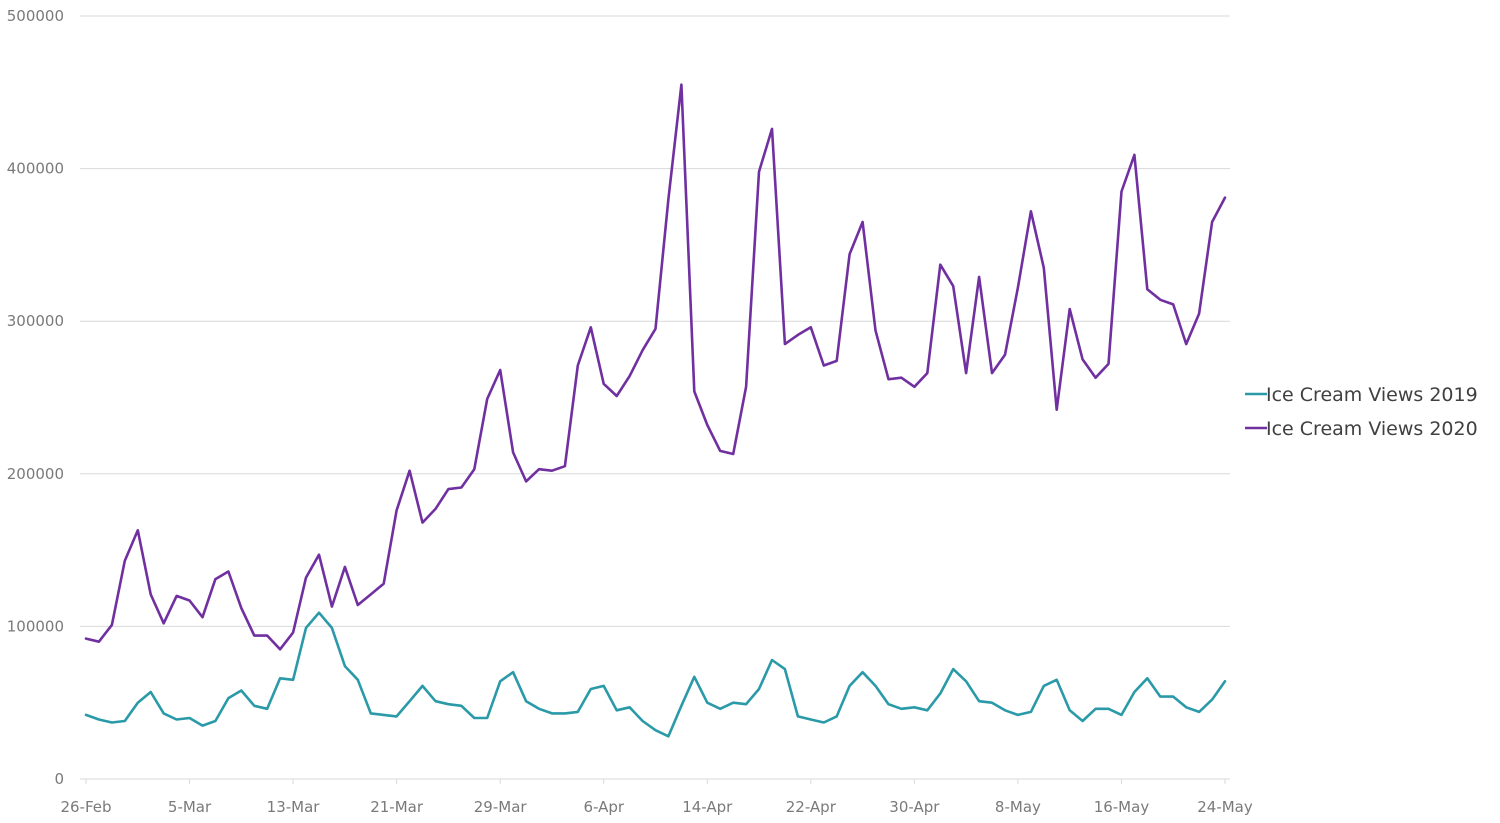 The image size is (1500, 823). Describe the element at coordinates (1372, 395) in the screenshot. I see `legend-label: Ice Cream Views 2019` at that location.